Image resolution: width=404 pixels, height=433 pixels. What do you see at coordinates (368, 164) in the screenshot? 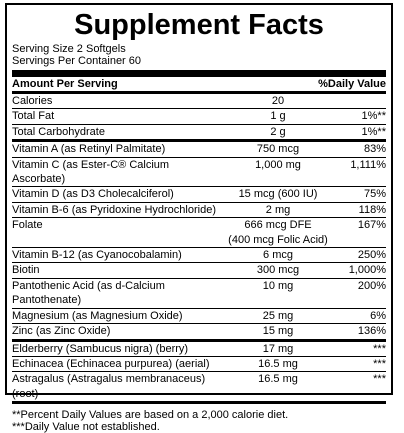
I see `daily-value: 1,111%` at bounding box center [368, 164].